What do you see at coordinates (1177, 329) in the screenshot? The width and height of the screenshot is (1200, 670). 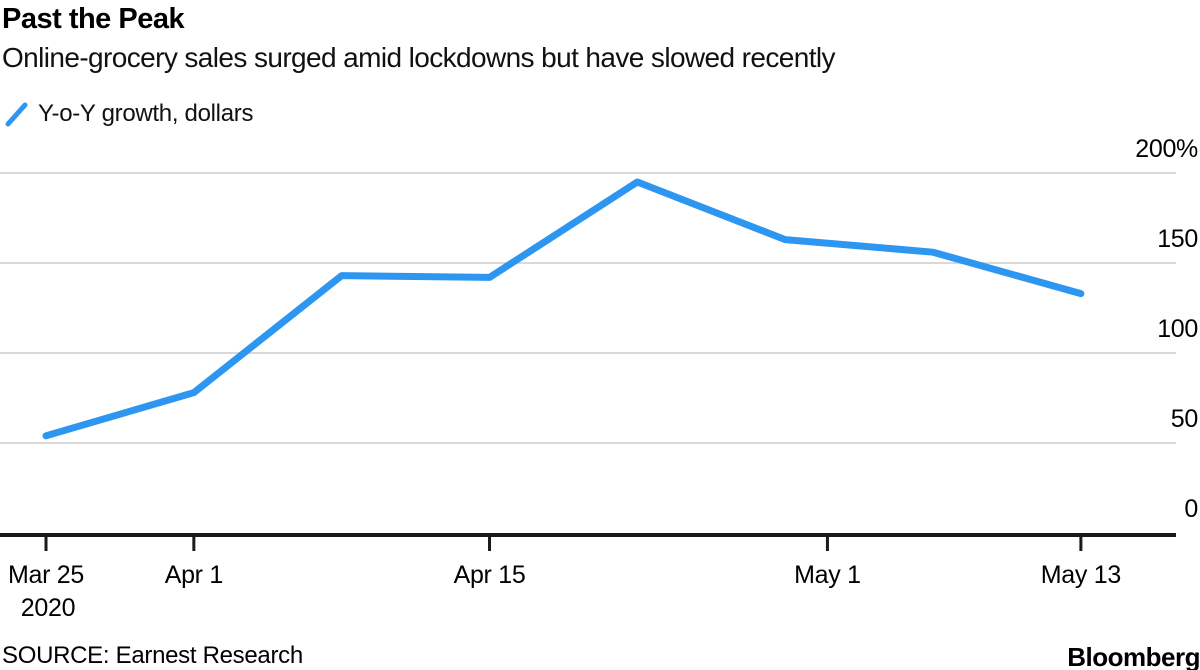 I see `y-axis-label: 100` at bounding box center [1177, 329].